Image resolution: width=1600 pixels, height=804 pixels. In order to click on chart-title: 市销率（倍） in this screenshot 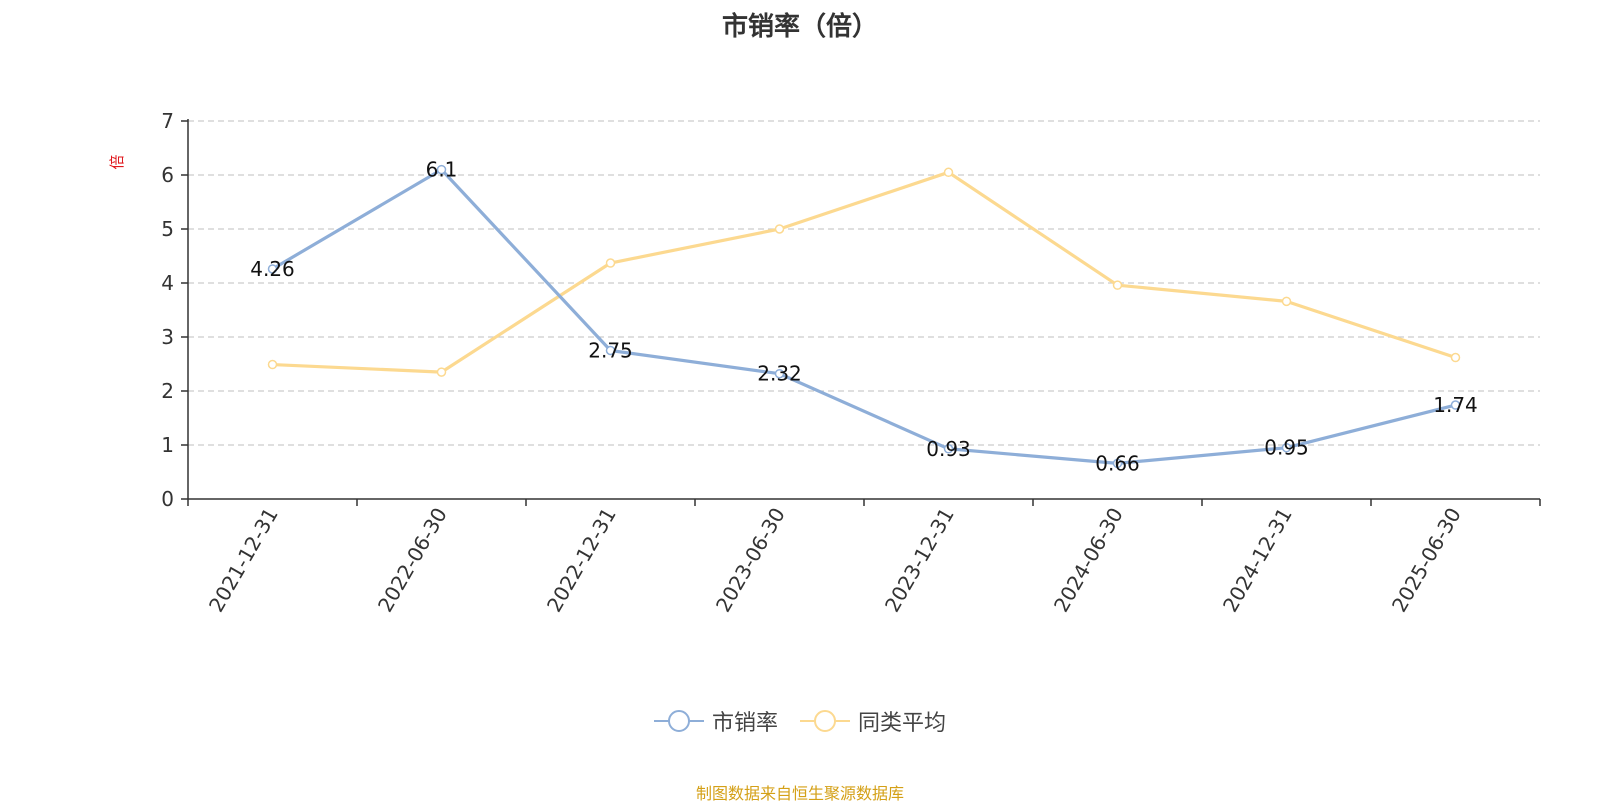, I will do `click(799, 27)`.